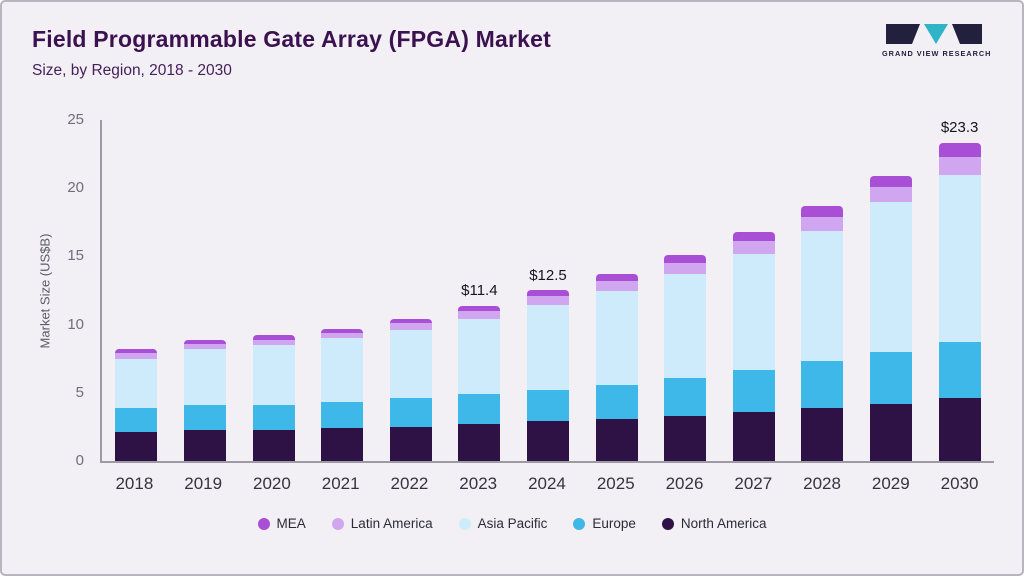 Image resolution: width=1024 pixels, height=576 pixels. What do you see at coordinates (936, 40) in the screenshot?
I see `grand-view-research-logo: GRAND VIEW RESEARCH` at bounding box center [936, 40].